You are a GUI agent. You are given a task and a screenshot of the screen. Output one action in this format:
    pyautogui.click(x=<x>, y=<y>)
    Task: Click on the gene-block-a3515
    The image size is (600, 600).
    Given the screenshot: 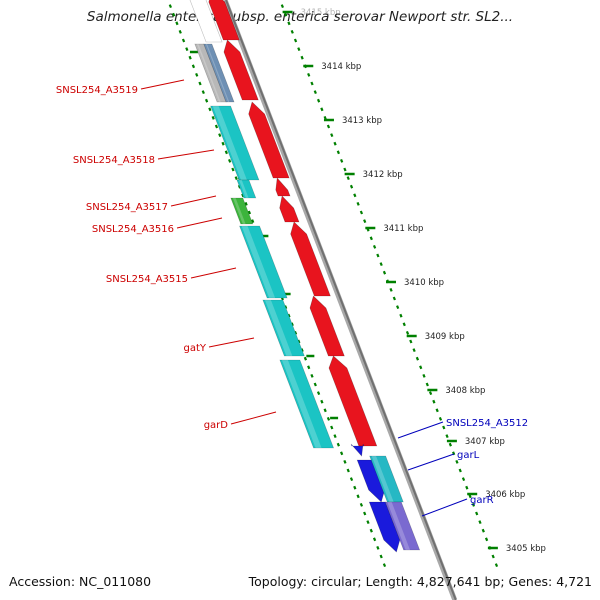 What is the action you would take?
    pyautogui.click(x=263, y=262)
    